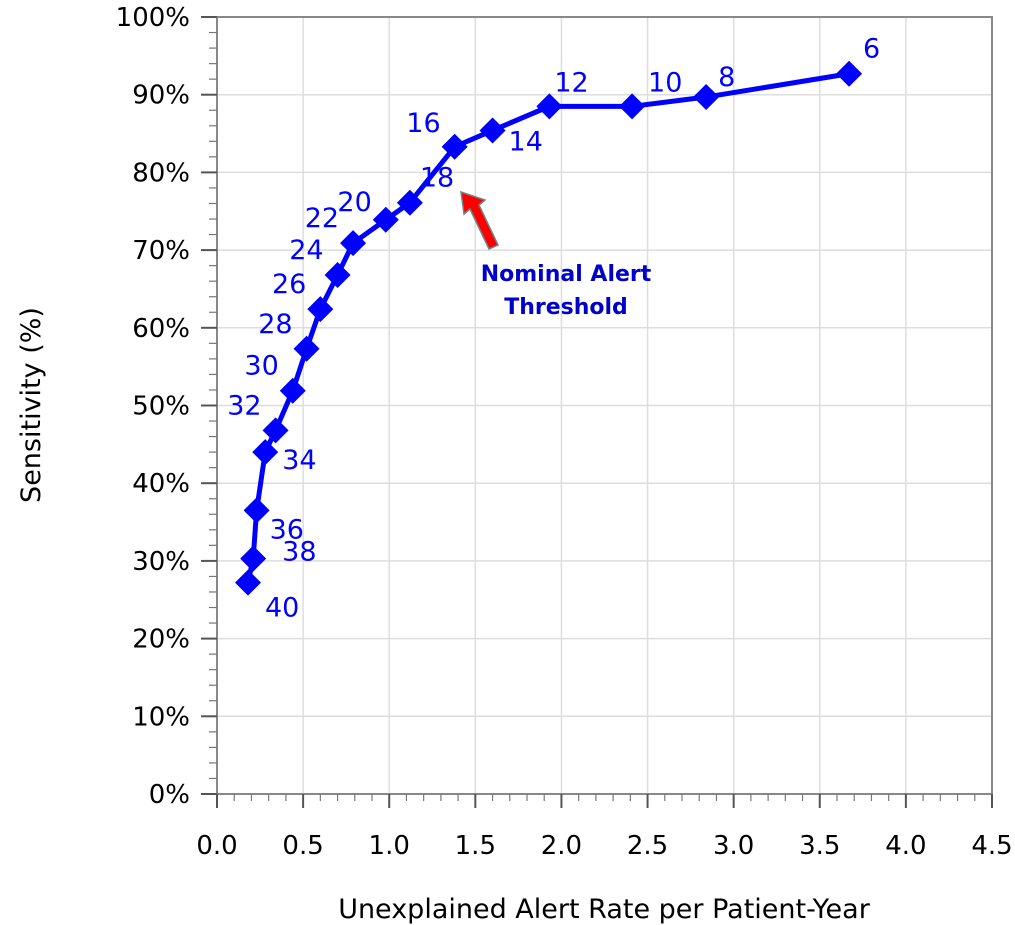  What do you see at coordinates (306, 250) in the screenshot?
I see `point-label: 24` at bounding box center [306, 250].